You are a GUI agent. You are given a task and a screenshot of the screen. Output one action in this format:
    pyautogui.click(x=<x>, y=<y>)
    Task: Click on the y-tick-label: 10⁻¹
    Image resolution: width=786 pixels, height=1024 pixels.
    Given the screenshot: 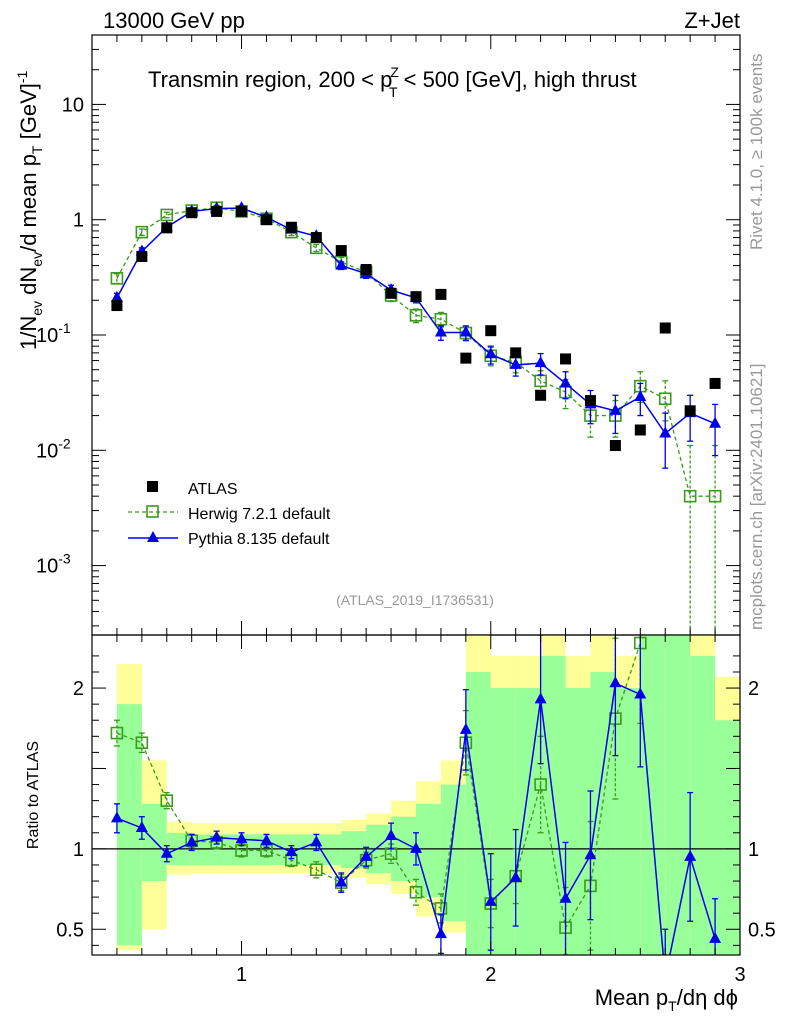 What is the action you would take?
    pyautogui.click(x=53, y=333)
    